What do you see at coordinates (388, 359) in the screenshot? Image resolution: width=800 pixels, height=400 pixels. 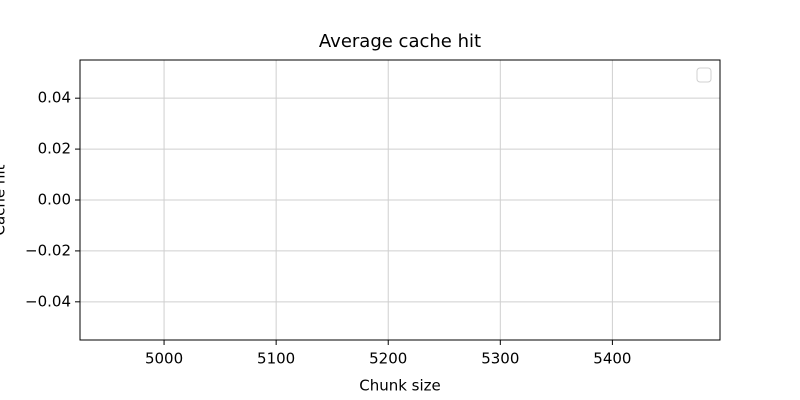 I see `x-tick-label: 5200` at bounding box center [388, 359].